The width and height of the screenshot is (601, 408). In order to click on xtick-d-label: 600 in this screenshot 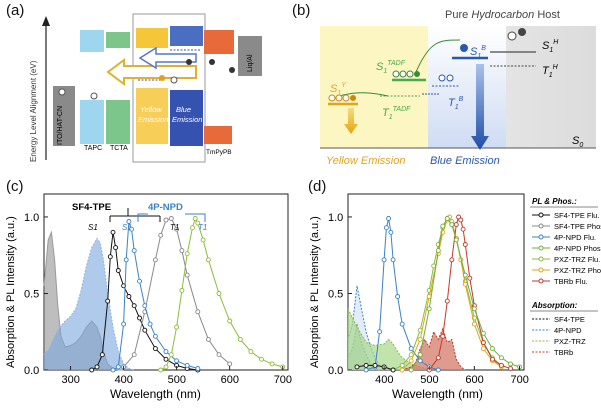, I will do `click(474, 380)`.